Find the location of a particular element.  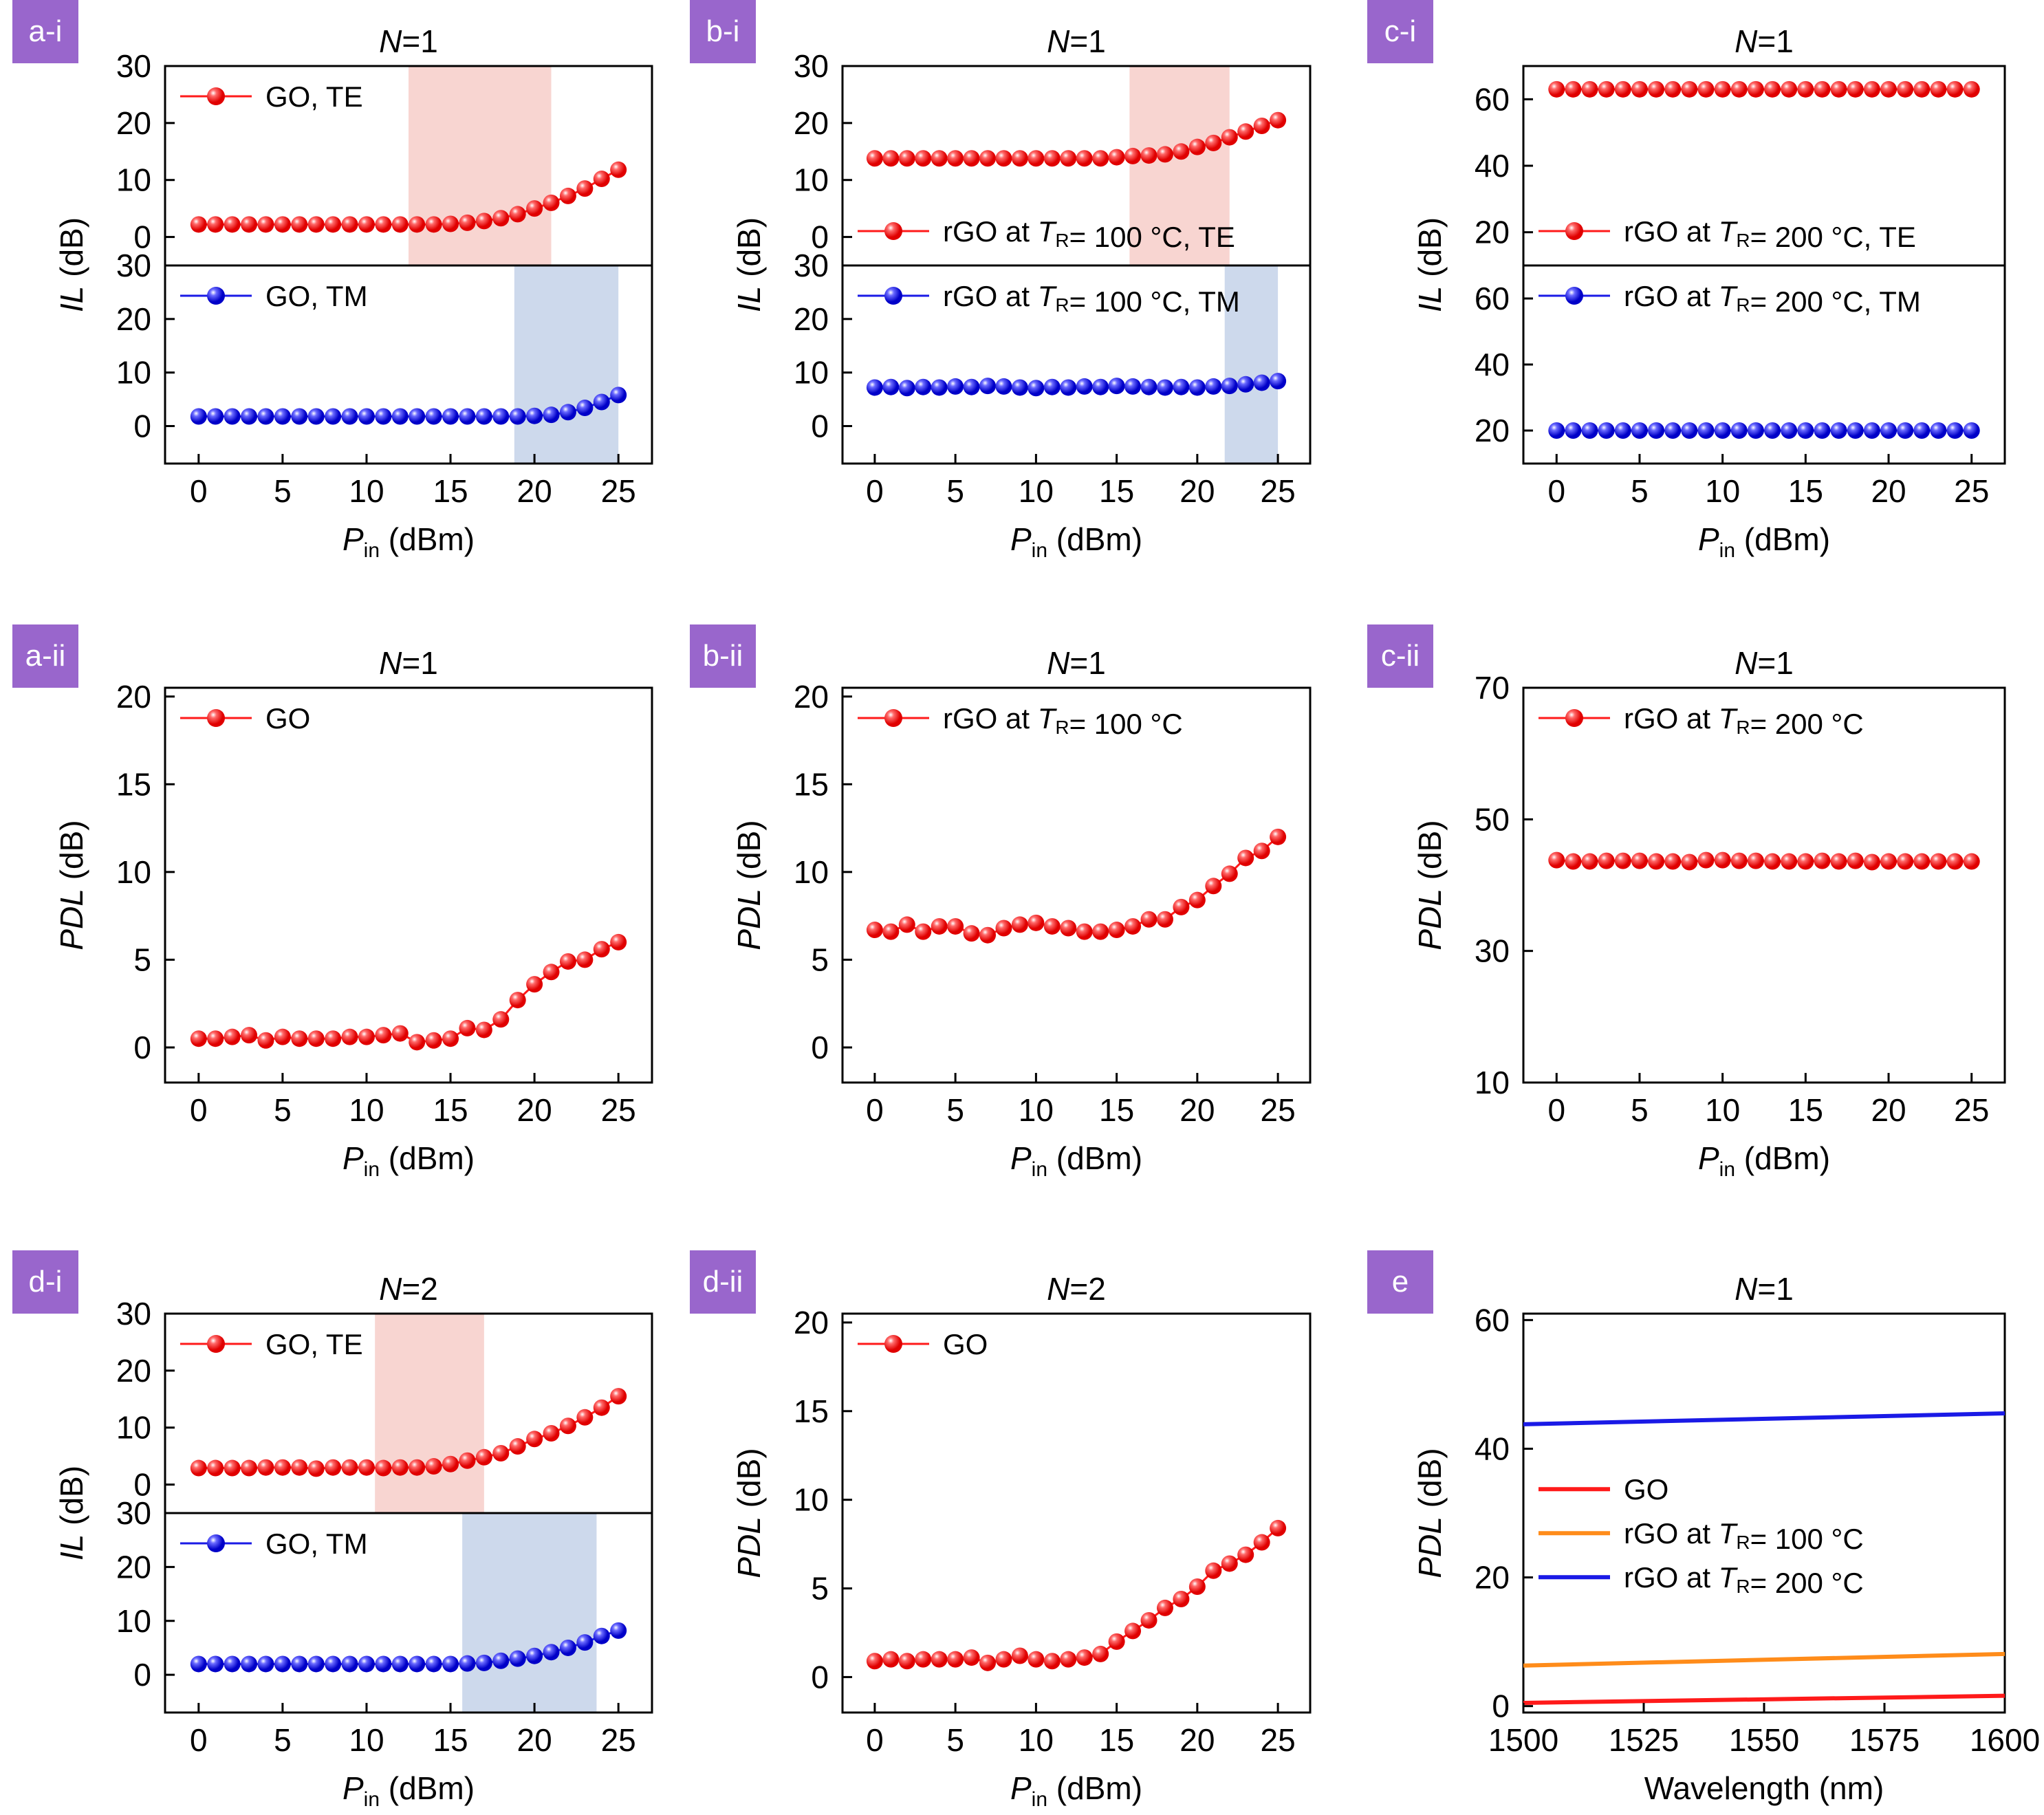

y-axis-label: IL (dB) is located at coordinates (749, 264).